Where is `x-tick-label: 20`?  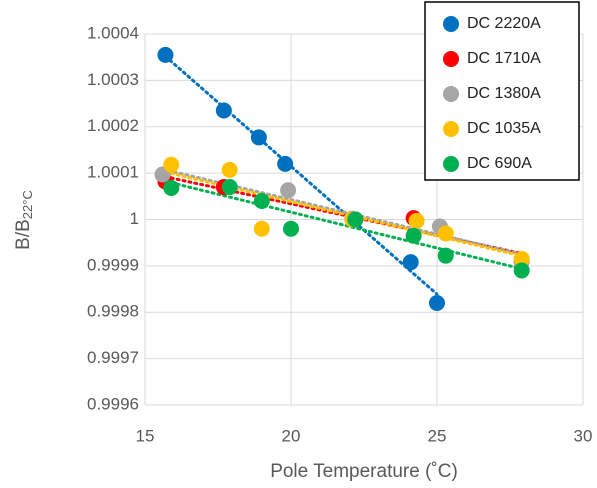
x-tick-label: 20 is located at coordinates (291, 435).